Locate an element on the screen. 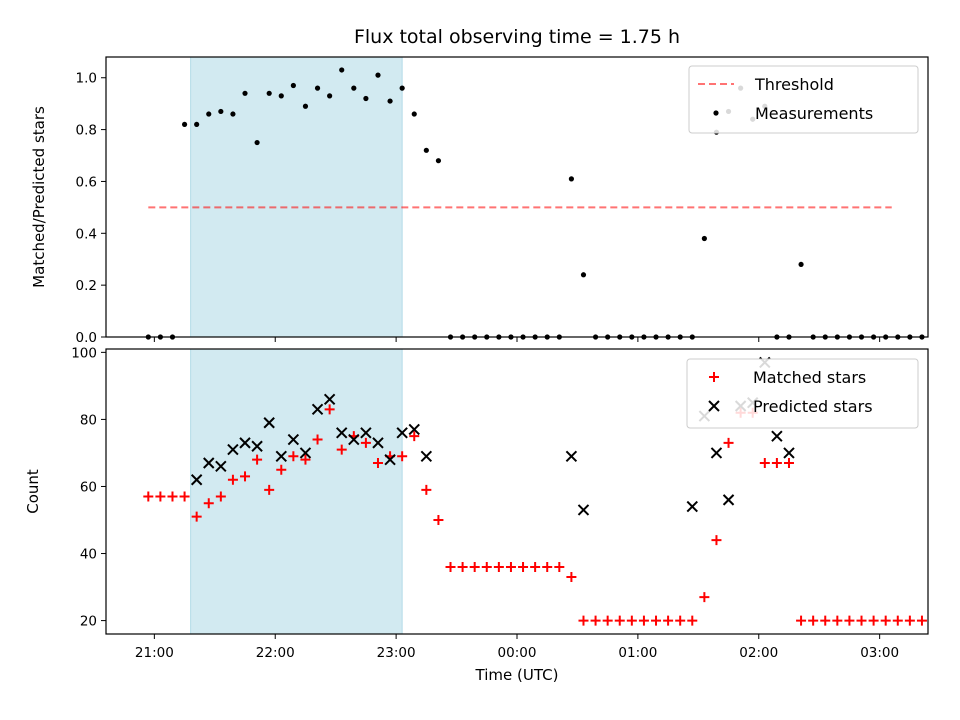  y-tick-label: 1.0 is located at coordinates (86, 79).